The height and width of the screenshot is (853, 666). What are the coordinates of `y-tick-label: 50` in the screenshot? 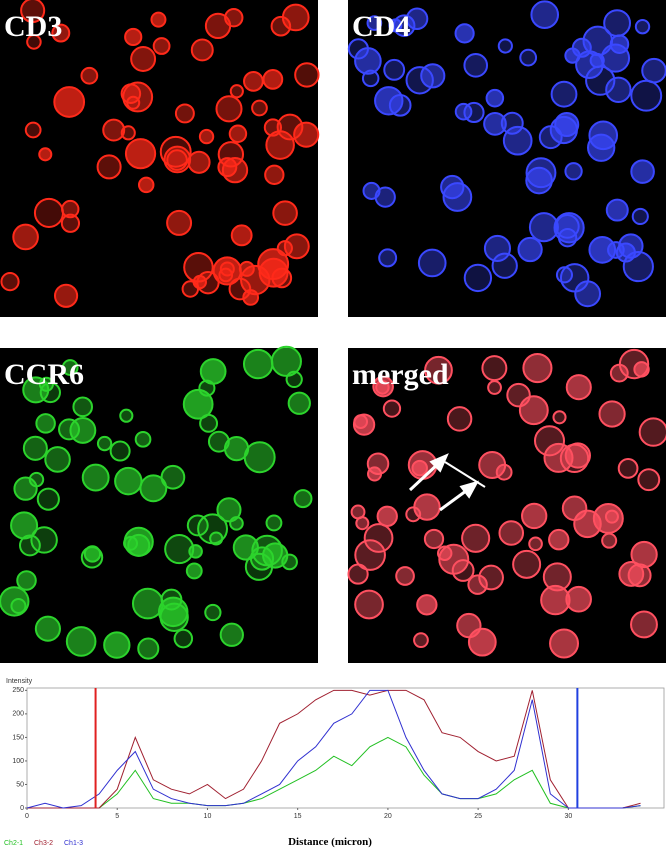 It's located at (20, 784).